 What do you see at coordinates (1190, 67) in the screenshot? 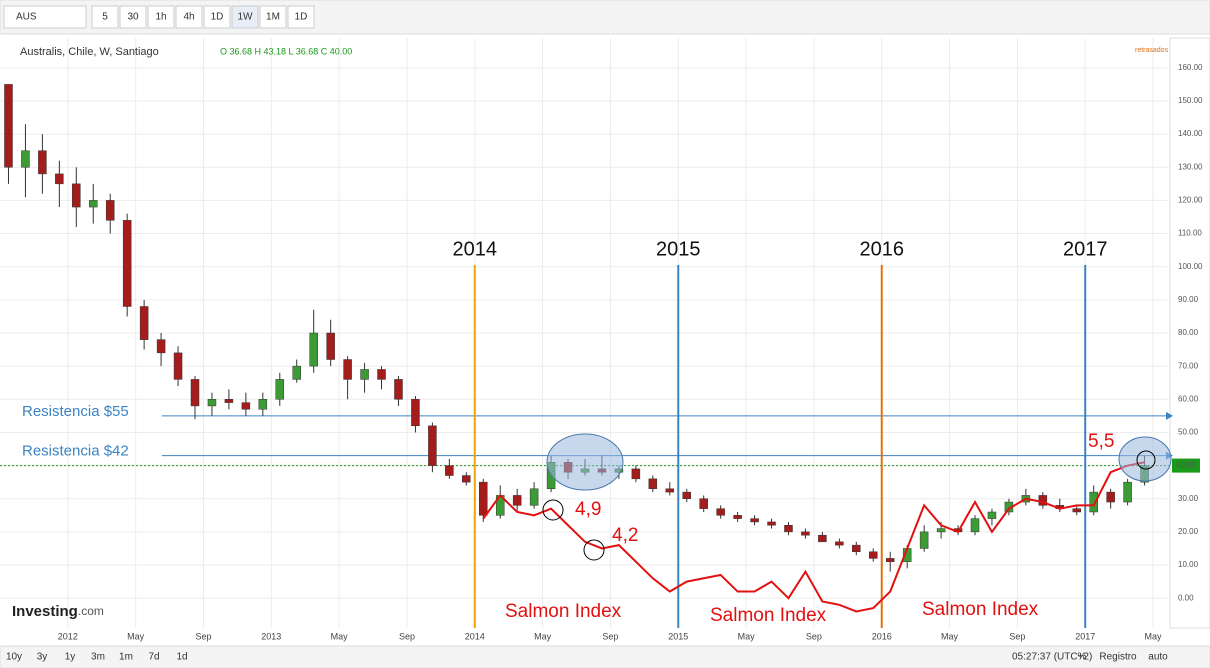
I see `y-tick-label: 160.00` at bounding box center [1190, 67].